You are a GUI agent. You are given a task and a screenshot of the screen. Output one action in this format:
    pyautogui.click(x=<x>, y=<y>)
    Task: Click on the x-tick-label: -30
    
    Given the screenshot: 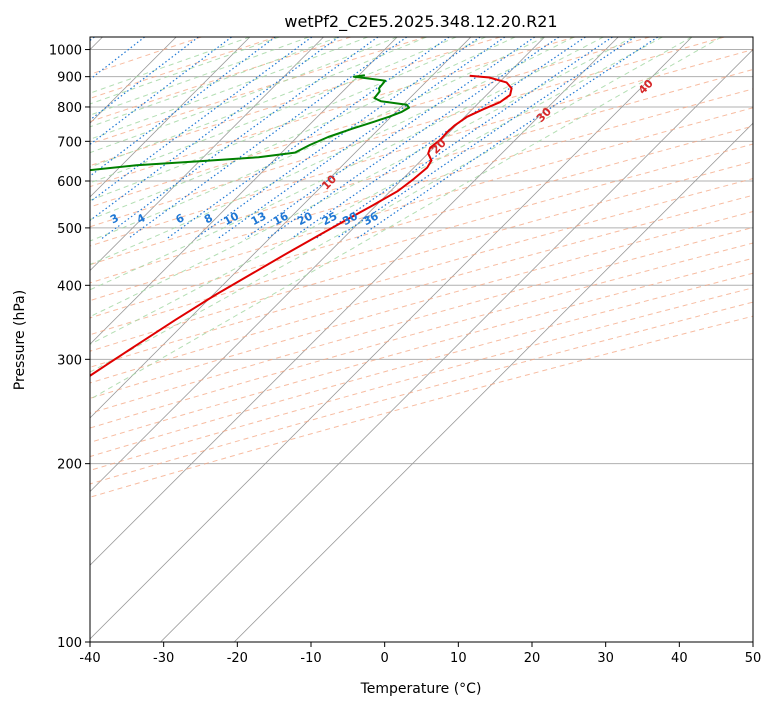 What is the action you would take?
    pyautogui.click(x=163, y=658)
    